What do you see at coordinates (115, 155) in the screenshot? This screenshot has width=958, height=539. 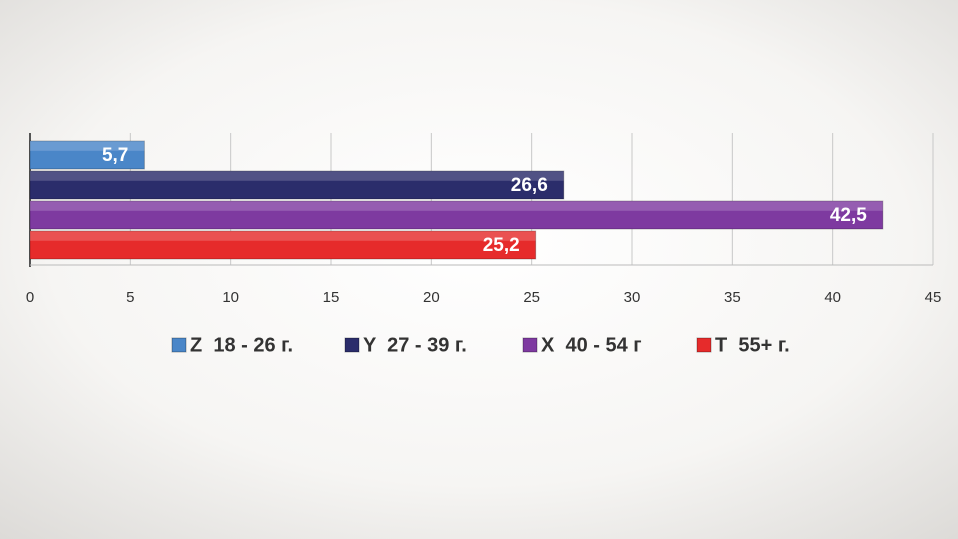 I see `value-label: 5,7` at bounding box center [115, 155].